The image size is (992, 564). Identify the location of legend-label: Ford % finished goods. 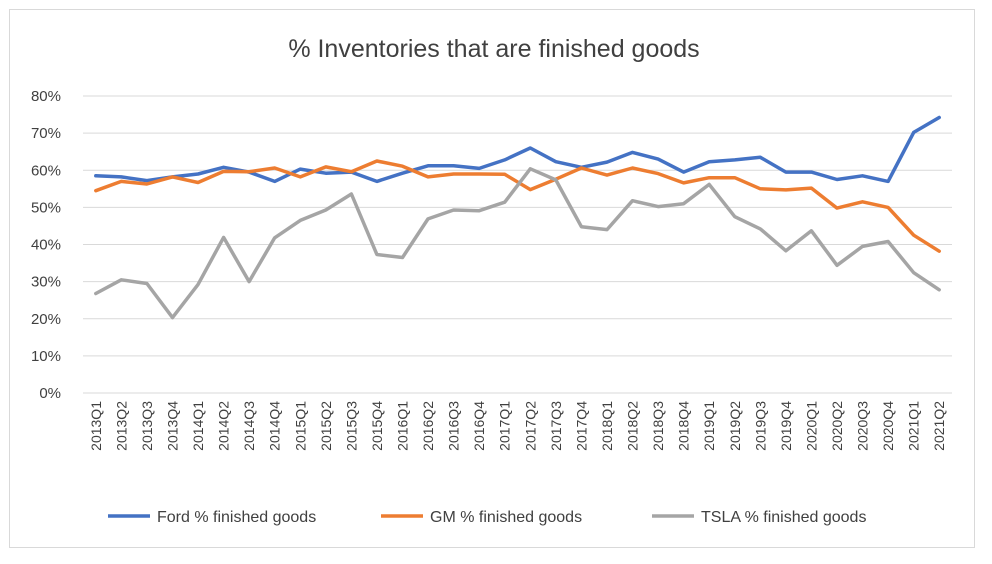
(236, 517).